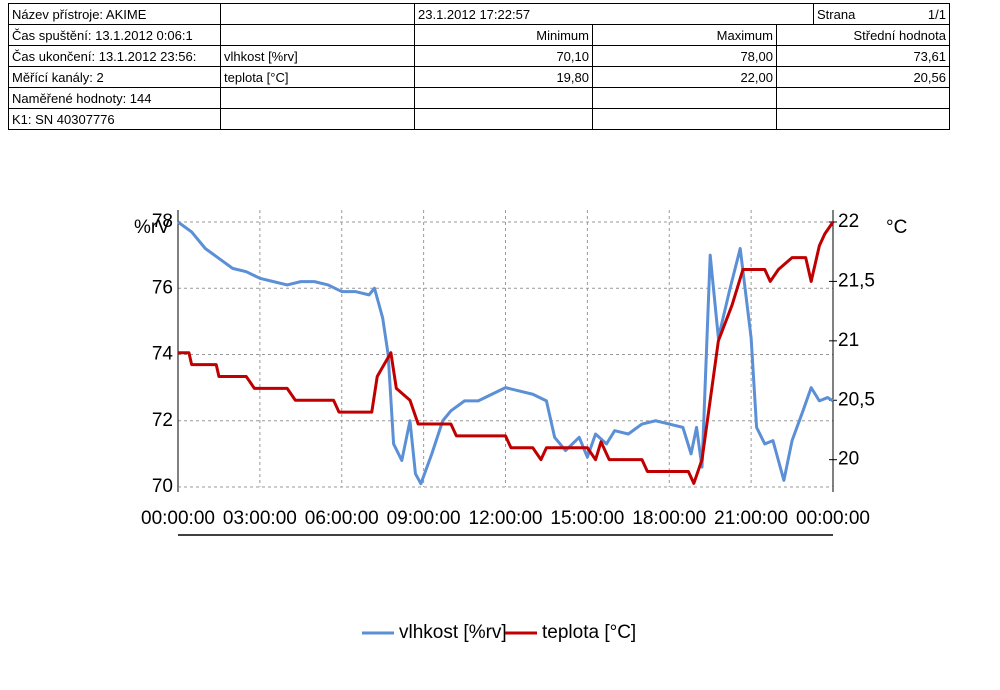  I want to click on column-header: Minimum, so click(503, 35).